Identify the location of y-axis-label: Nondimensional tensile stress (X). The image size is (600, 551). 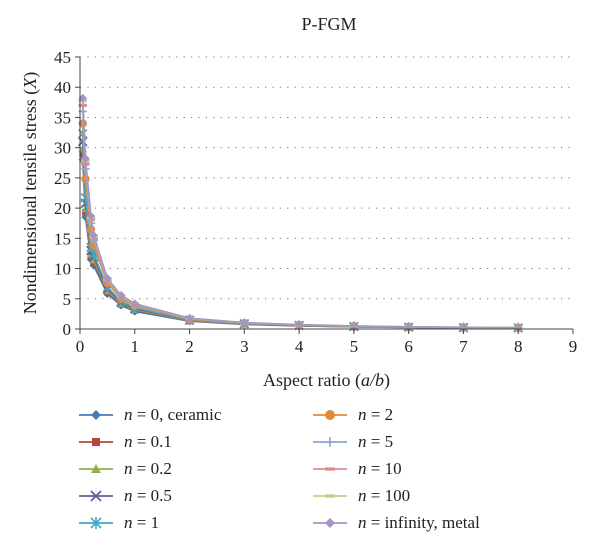
(30, 193).